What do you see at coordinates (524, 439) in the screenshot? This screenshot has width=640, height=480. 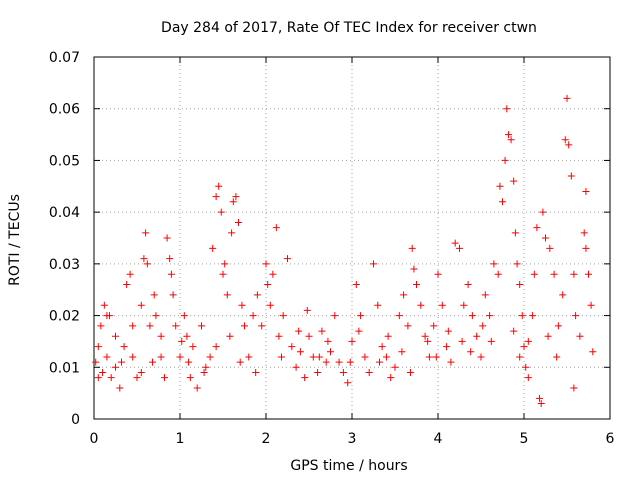 I see `x-tick-label: 5` at bounding box center [524, 439].